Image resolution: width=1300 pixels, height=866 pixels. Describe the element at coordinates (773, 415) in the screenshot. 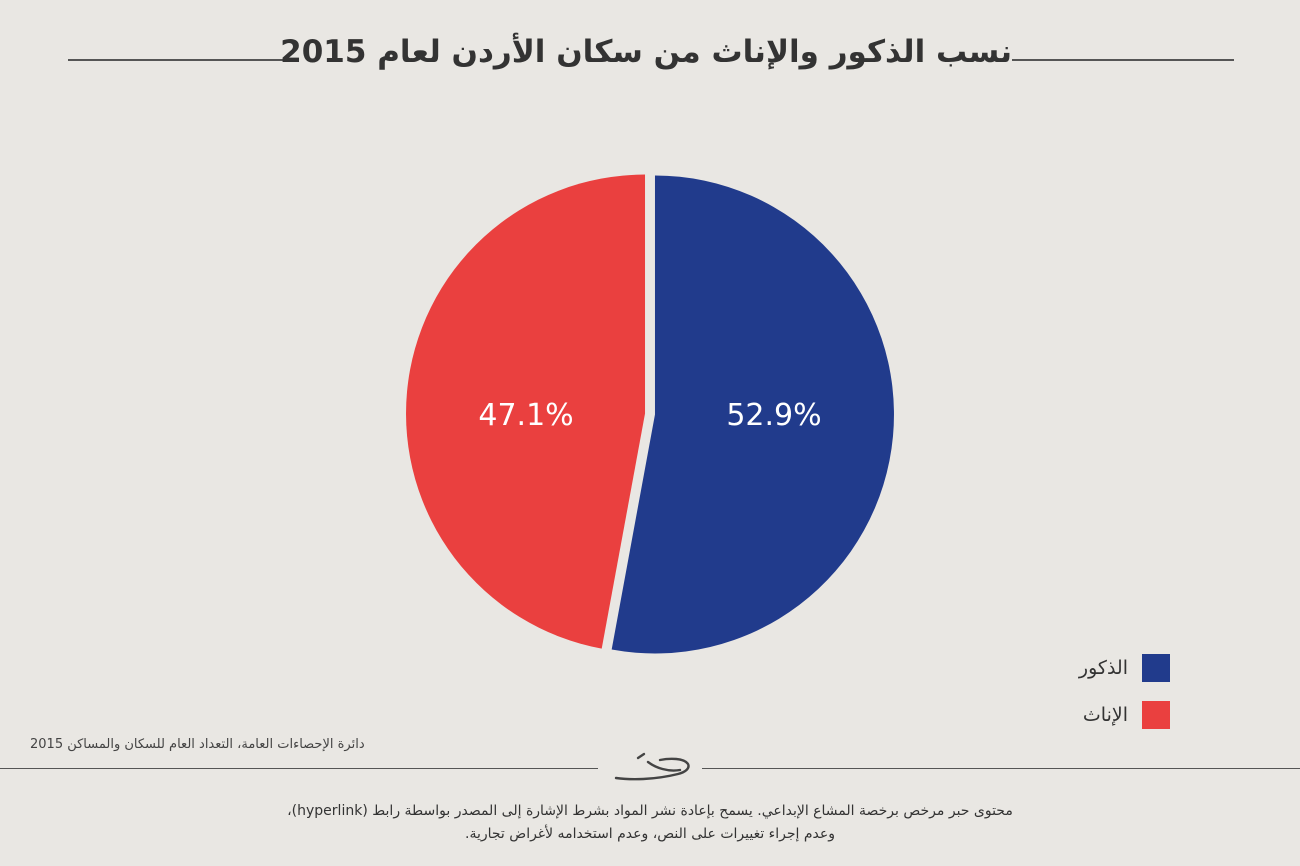

I see `slice-label-male: 52.9%` at that location.